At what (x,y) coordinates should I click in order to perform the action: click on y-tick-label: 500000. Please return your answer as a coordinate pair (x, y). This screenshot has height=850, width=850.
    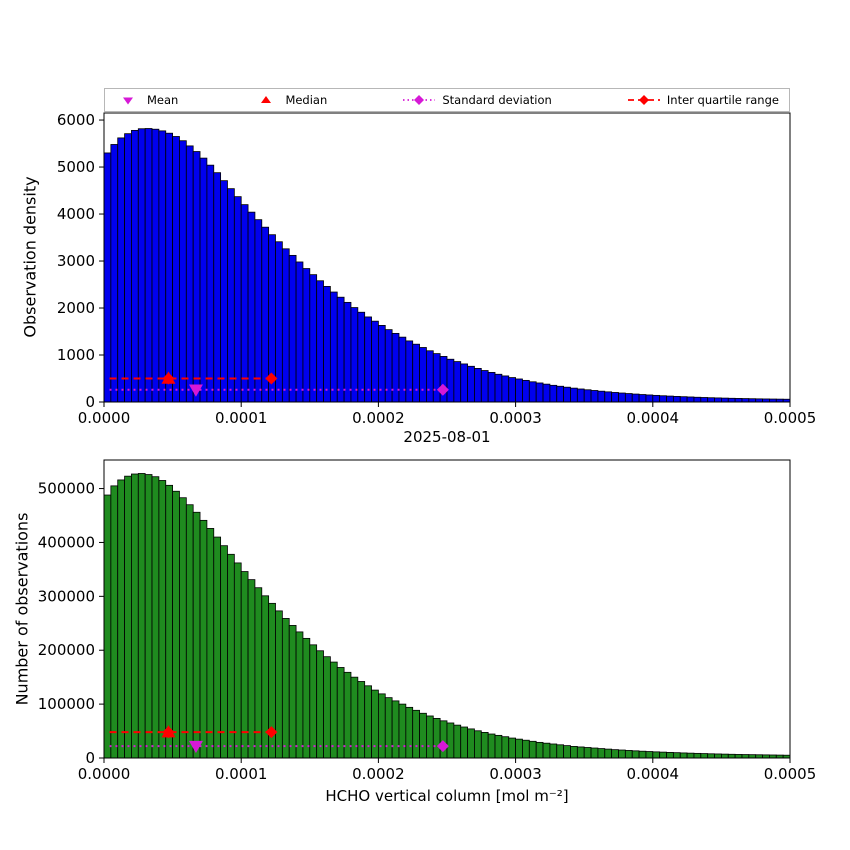
    Looking at the image, I should click on (66, 489).